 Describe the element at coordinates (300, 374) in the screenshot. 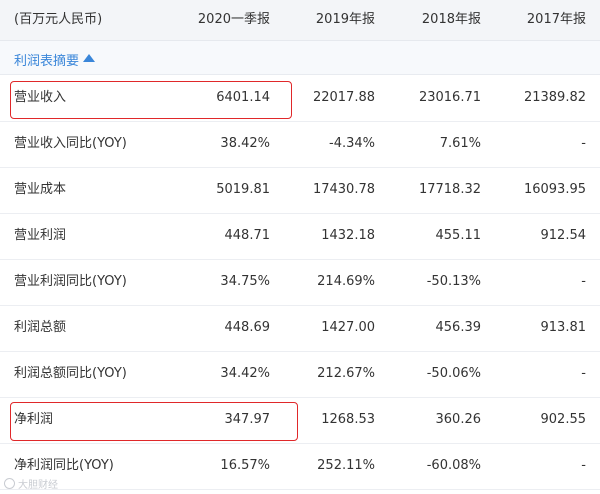

I see `table-row: 利润总额同比(YOY) 34.42% 212.67% -50.06% -` at that location.